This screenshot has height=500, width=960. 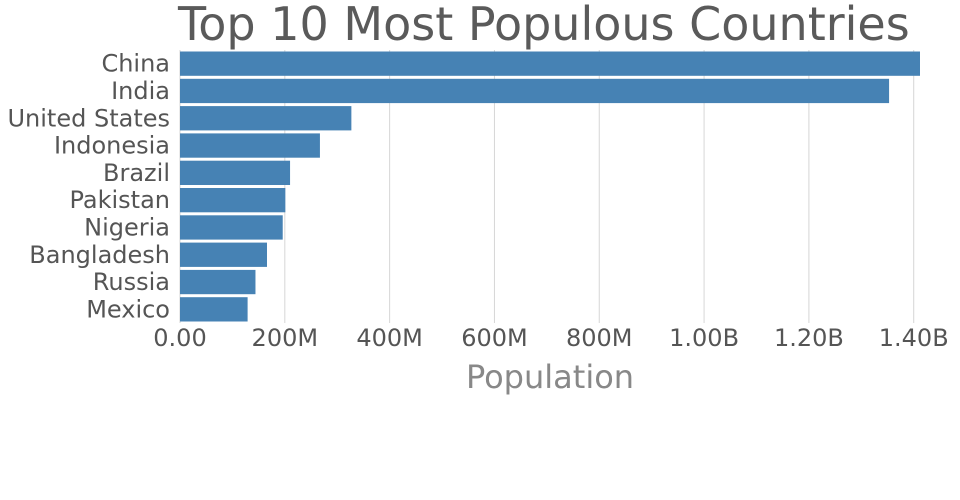 I want to click on y-tick-label: Nigeria, so click(x=127, y=227).